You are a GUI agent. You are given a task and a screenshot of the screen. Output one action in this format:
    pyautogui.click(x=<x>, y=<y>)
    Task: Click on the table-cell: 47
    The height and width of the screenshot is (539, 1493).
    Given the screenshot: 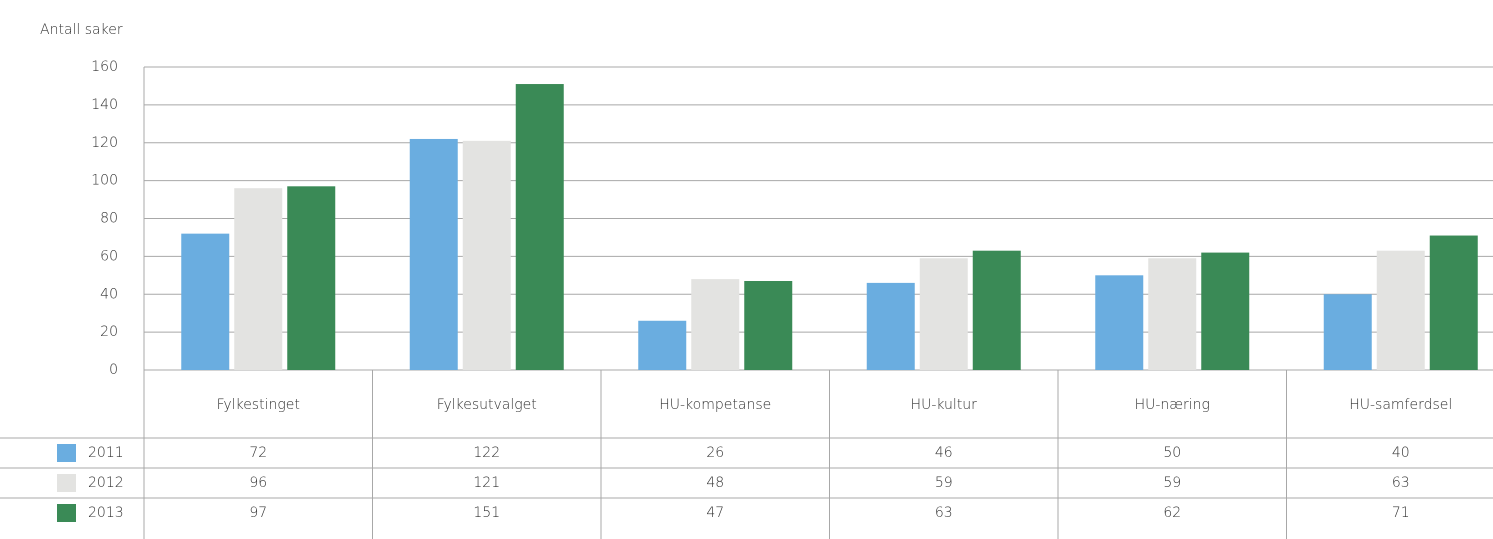 What is the action you would take?
    pyautogui.click(x=715, y=513)
    